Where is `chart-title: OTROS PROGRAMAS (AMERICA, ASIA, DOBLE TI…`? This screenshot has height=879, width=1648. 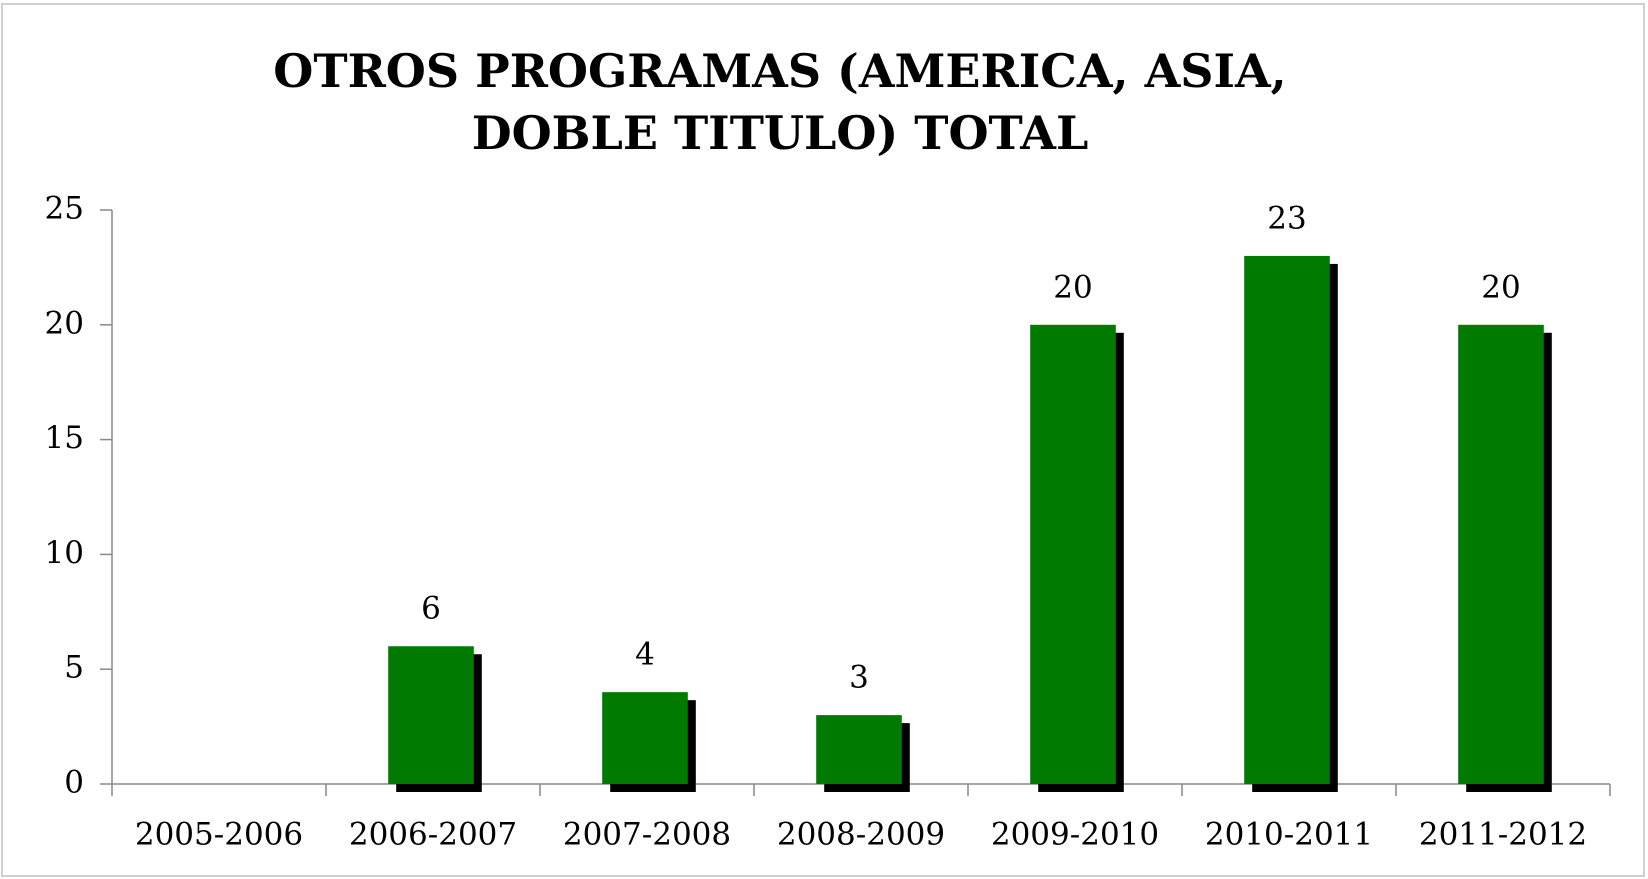 chart-title: OTROS PROGRAMAS (AMERICA, ASIA, DOBLE TI… is located at coordinates (780, 102).